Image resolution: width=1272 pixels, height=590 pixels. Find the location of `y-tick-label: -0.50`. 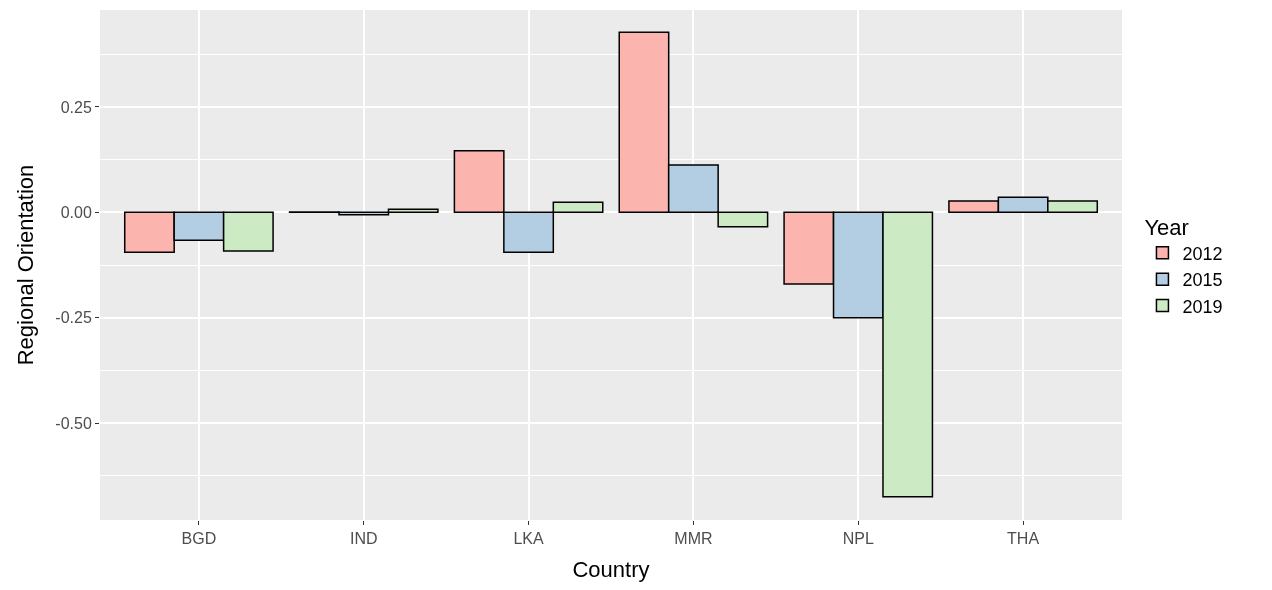

y-tick-label: -0.50 is located at coordinates (73, 423).